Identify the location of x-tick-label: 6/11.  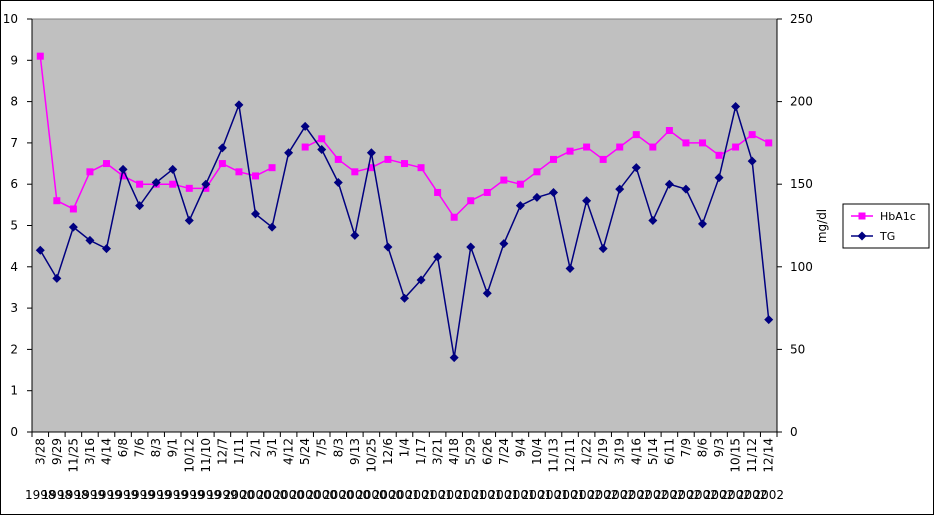
(669, 451).